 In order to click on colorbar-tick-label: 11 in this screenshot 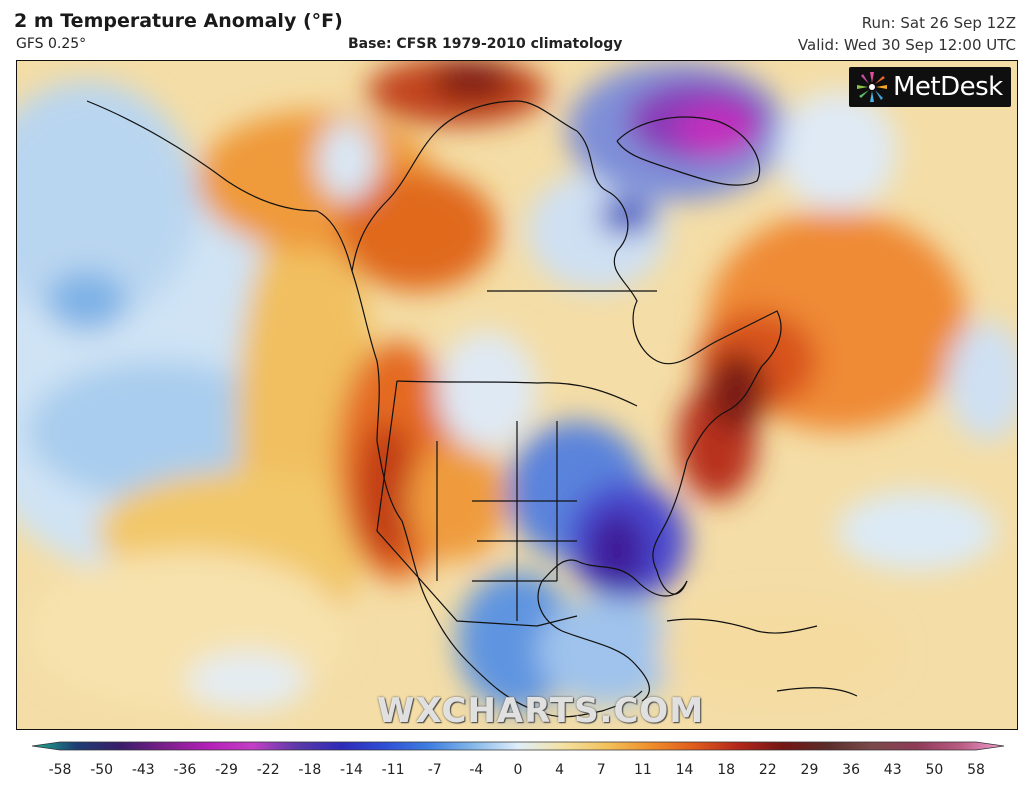, I will do `click(642, 770)`.